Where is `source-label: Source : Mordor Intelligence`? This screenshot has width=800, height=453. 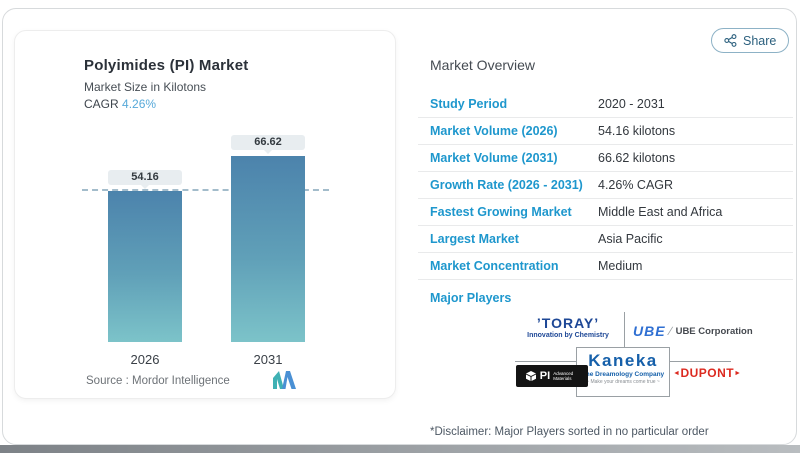
source-label: Source : Mordor Intelligence is located at coordinates (158, 381).